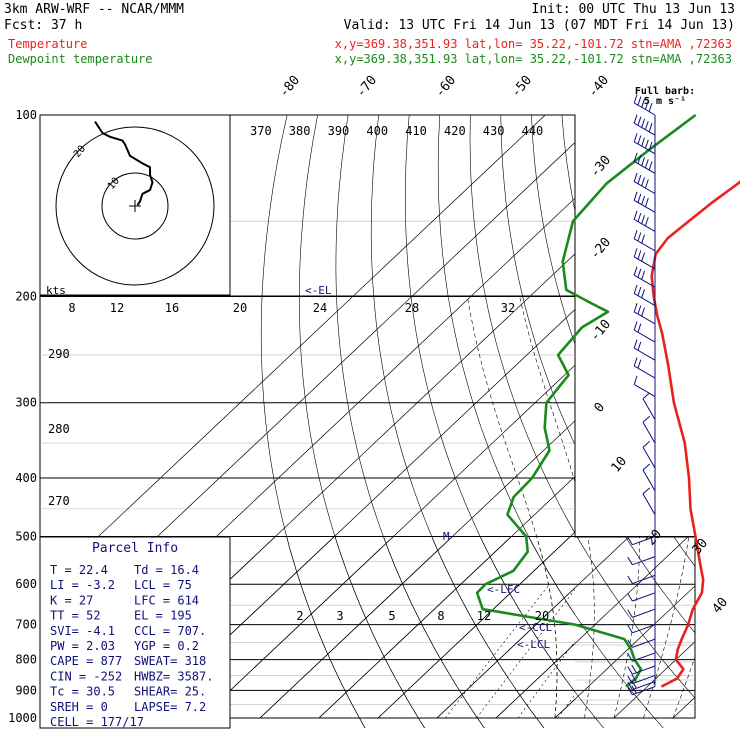  Describe the element at coordinates (71, 308) in the screenshot. I see `hodo-speed-label: 8` at that location.